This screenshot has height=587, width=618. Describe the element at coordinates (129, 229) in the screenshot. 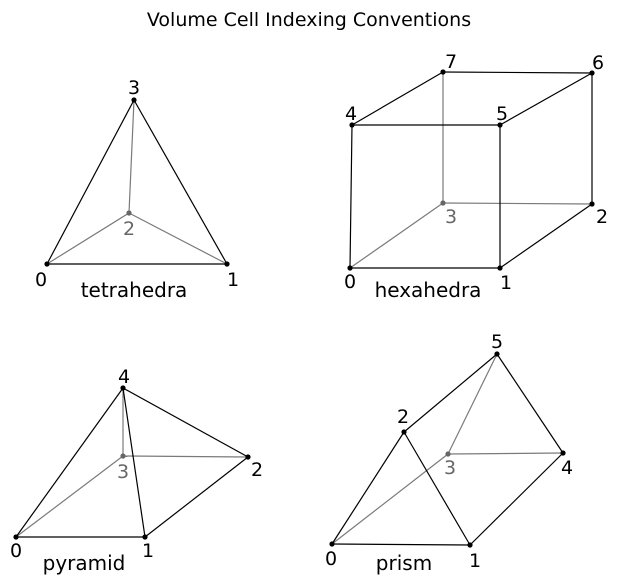

I see `tet-vertex-label-2: 2` at that location.